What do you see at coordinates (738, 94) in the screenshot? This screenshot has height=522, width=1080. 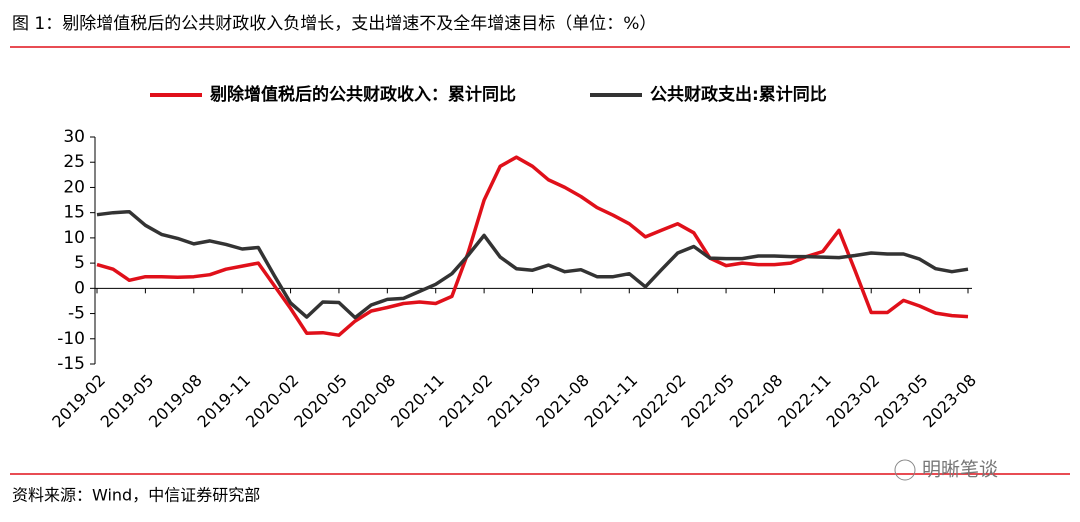 I see `legend-label: 公共财政支出:累计同比` at bounding box center [738, 94].